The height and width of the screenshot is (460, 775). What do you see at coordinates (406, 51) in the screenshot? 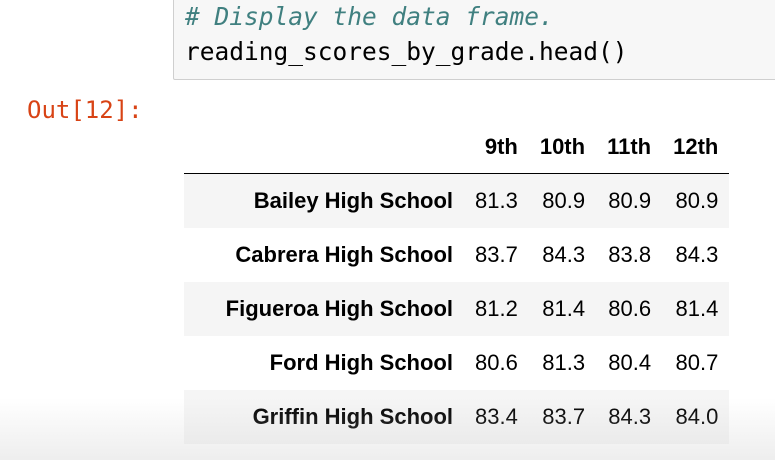
I see `code-statement: reading_scores_by_grade.head()` at bounding box center [406, 51].